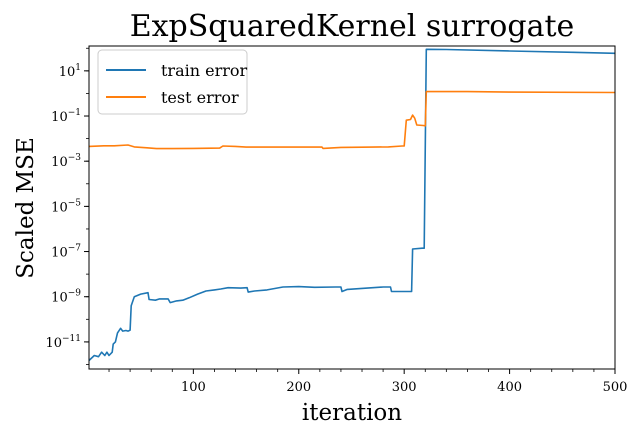 The width and height of the screenshot is (640, 440). What do you see at coordinates (172, 82) in the screenshot?
I see `legend: train error test error` at bounding box center [172, 82].